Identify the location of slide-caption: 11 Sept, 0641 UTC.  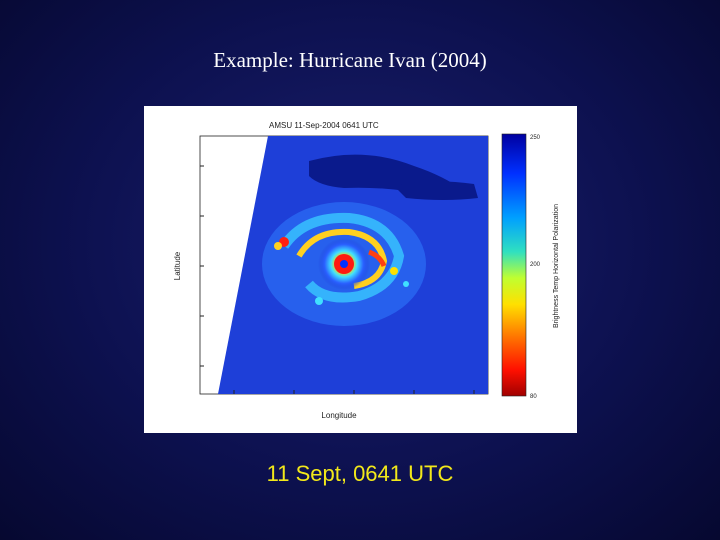
(360, 473).